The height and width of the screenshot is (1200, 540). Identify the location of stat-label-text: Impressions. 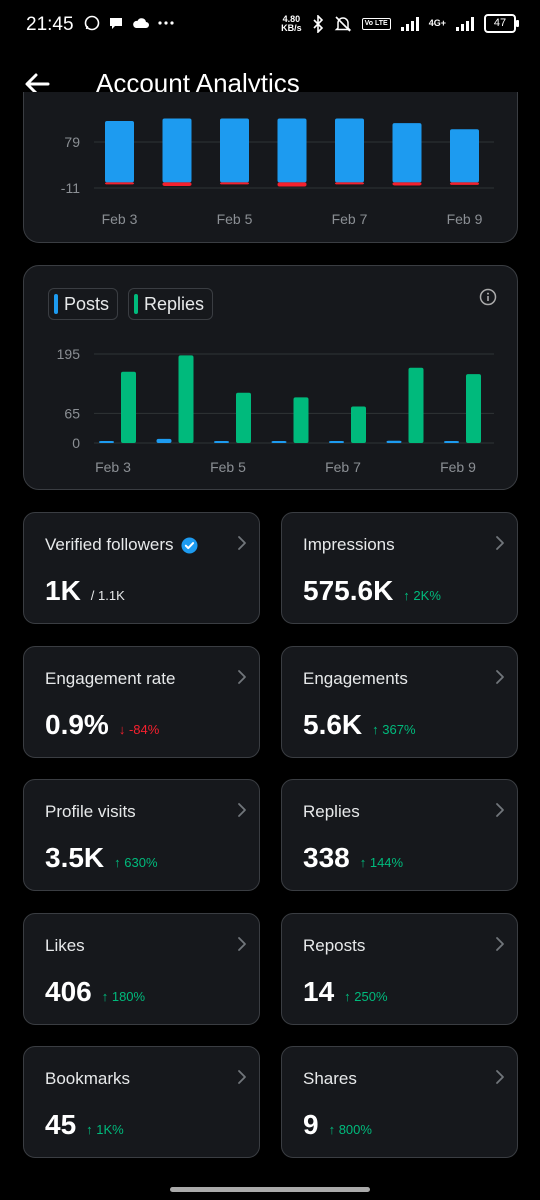
(349, 544).